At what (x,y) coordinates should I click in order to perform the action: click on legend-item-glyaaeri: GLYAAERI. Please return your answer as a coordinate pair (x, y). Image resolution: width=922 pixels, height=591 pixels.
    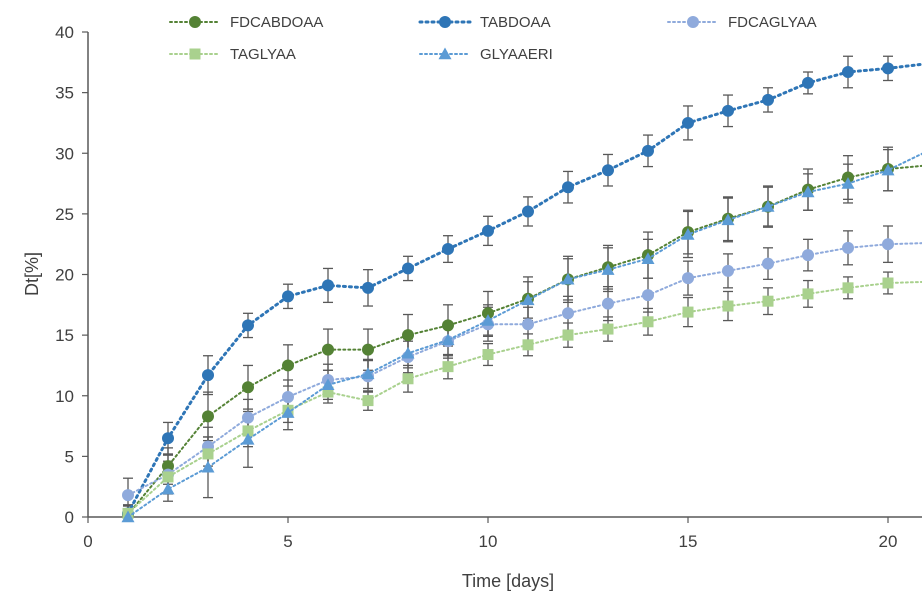
    Looking at the image, I should click on (486, 54).